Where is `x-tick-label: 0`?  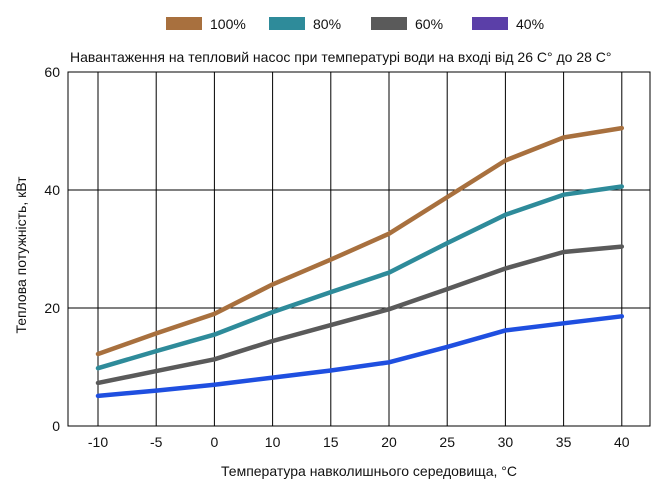 x-tick-label: 0 is located at coordinates (215, 442).